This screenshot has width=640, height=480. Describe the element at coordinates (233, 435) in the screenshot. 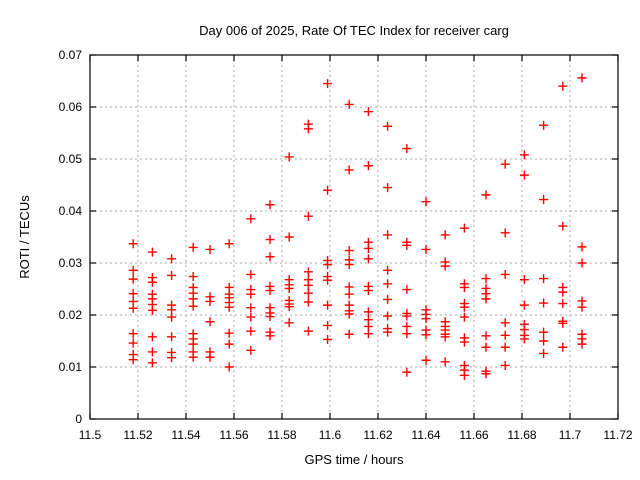

I see `x-tick-label: 11.56` at that location.